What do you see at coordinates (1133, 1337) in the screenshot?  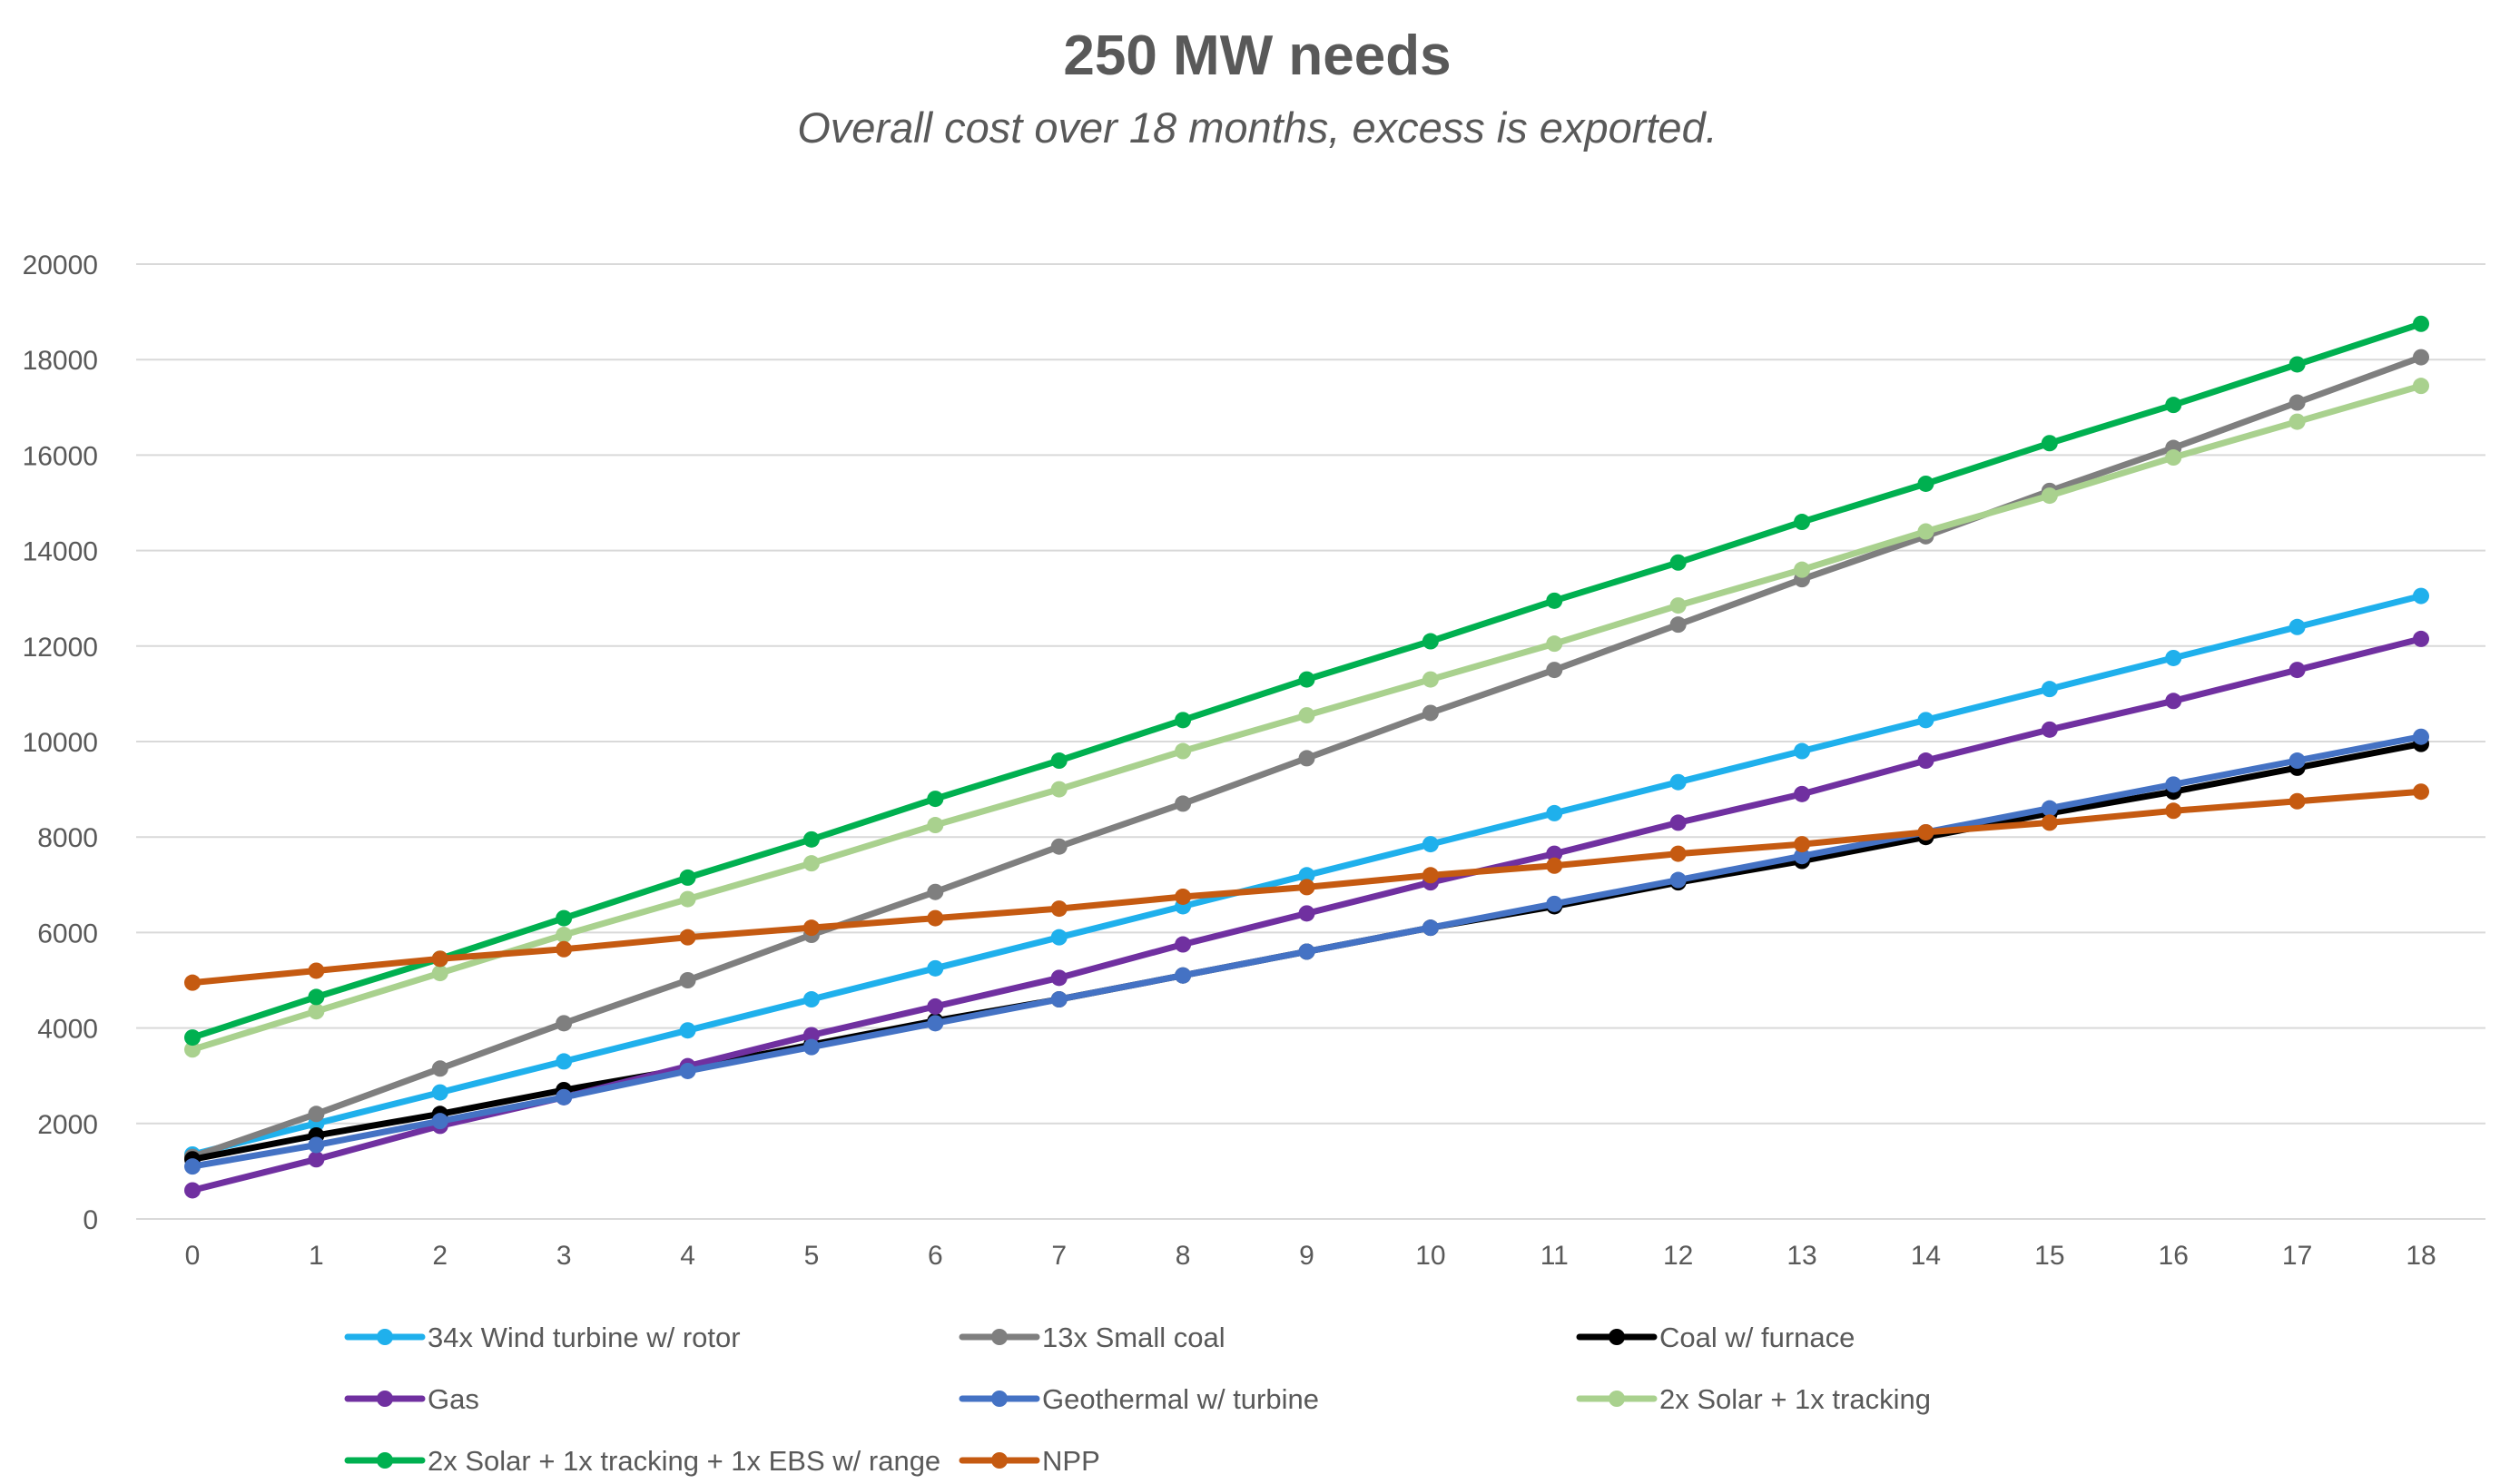 I see `legend-label: 13x Small coal` at bounding box center [1133, 1337].